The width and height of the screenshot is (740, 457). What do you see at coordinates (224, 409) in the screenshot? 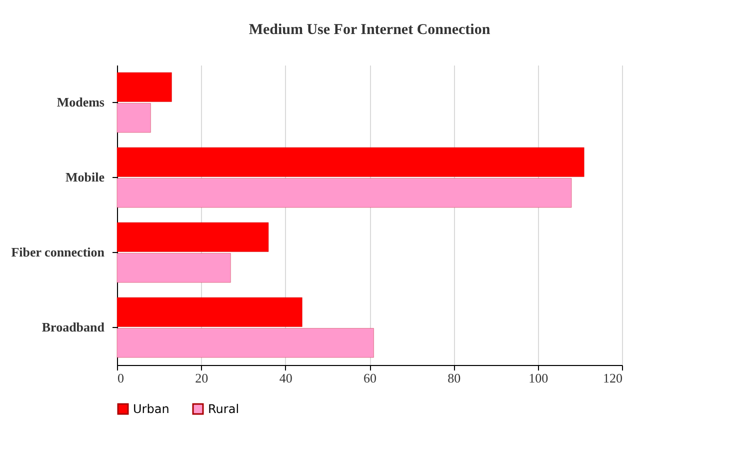
I see `legend-label: Rural` at bounding box center [224, 409].